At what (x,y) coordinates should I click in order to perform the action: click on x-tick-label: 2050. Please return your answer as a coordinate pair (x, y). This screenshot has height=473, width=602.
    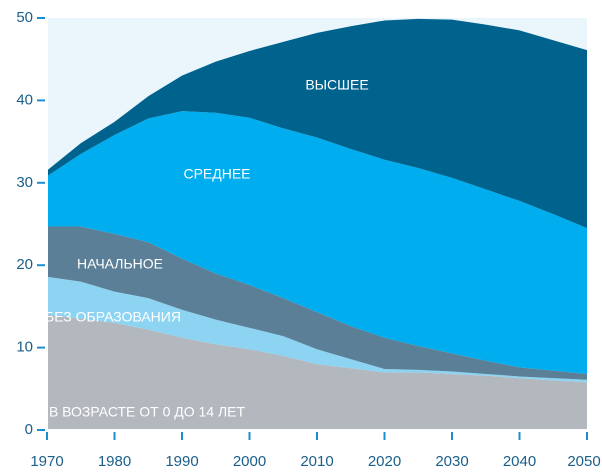
    Looking at the image, I should click on (583, 461).